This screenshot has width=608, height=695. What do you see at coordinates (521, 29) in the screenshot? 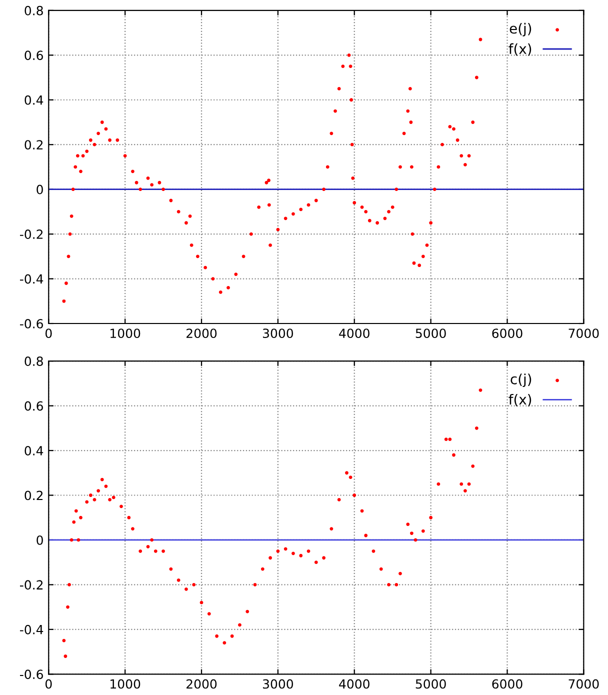
I see `legend-label: e(j)` at bounding box center [521, 29].